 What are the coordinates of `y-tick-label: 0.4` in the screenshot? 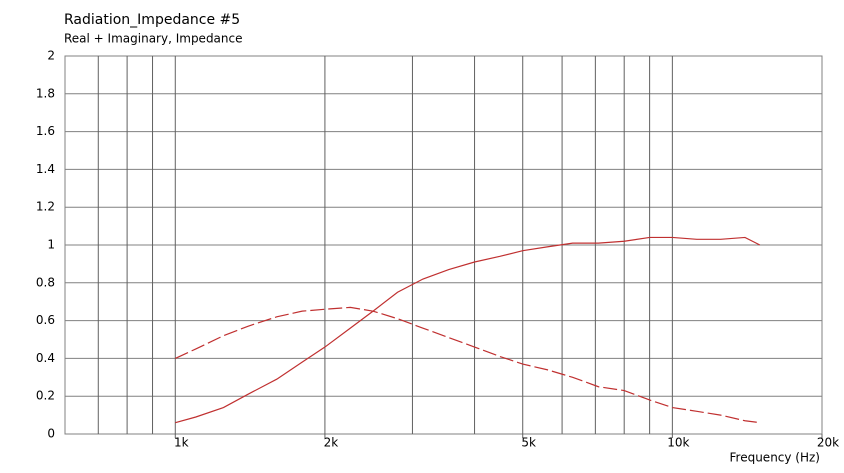 It's located at (45, 358).